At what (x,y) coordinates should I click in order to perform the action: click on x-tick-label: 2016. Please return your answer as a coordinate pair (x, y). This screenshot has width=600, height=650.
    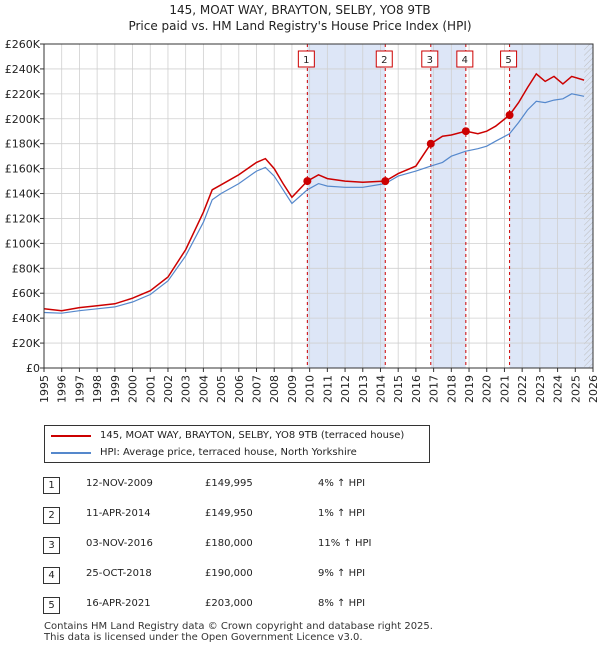
    Looking at the image, I should click on (416, 389).